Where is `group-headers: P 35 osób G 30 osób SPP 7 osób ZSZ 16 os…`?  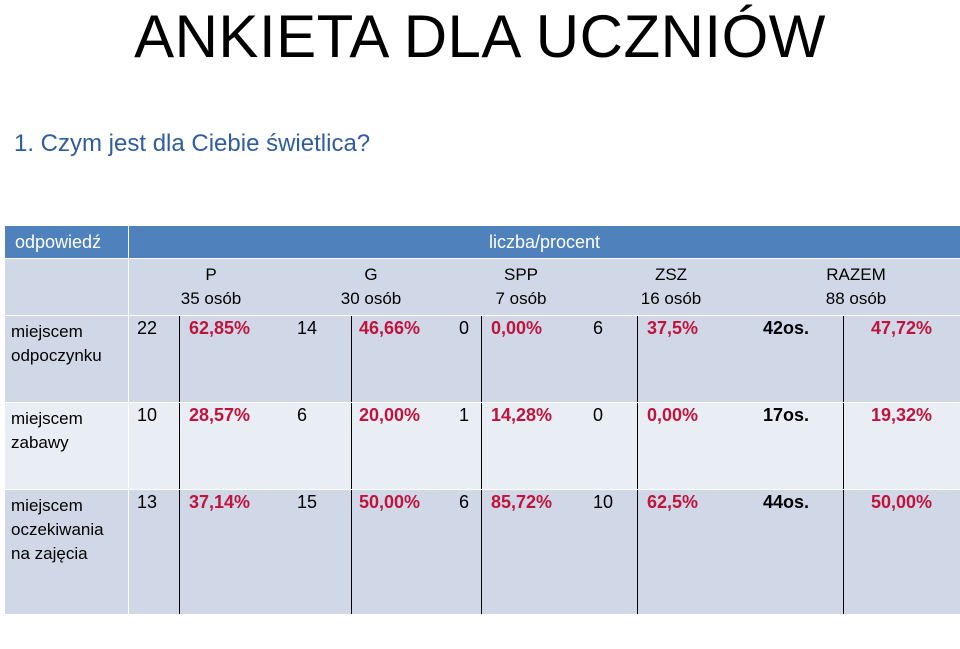
group-headers: P 35 osób G 30 osób SPP 7 osób ZSZ 16 os… is located at coordinates (544, 287).